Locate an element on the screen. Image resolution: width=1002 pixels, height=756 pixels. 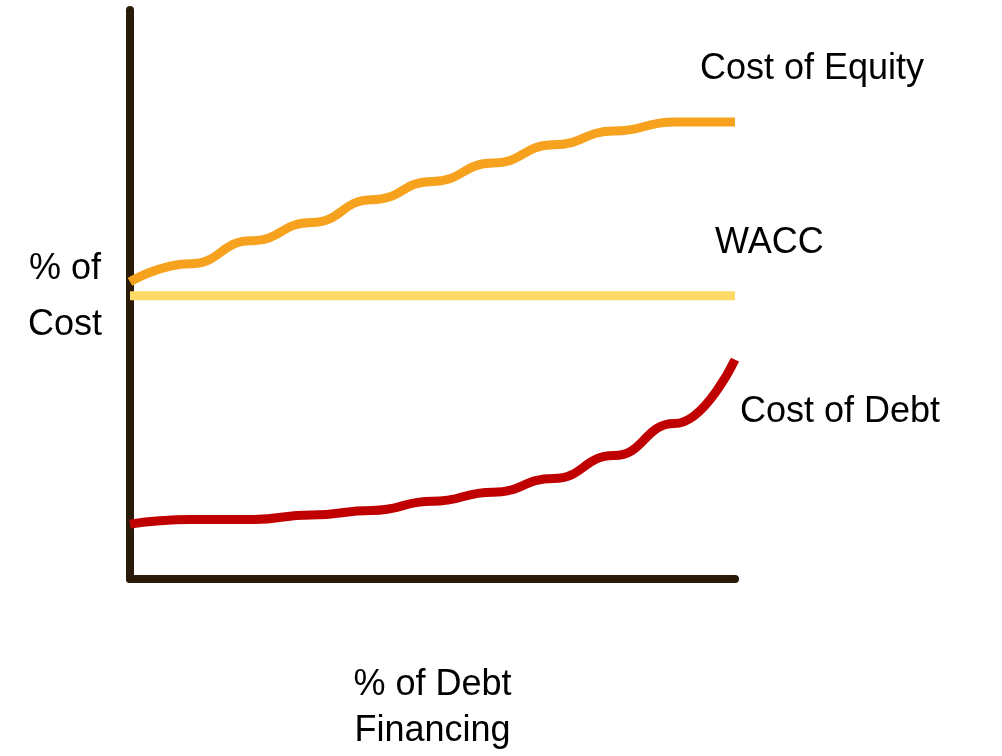
series-label: WACC is located at coordinates (769, 241).